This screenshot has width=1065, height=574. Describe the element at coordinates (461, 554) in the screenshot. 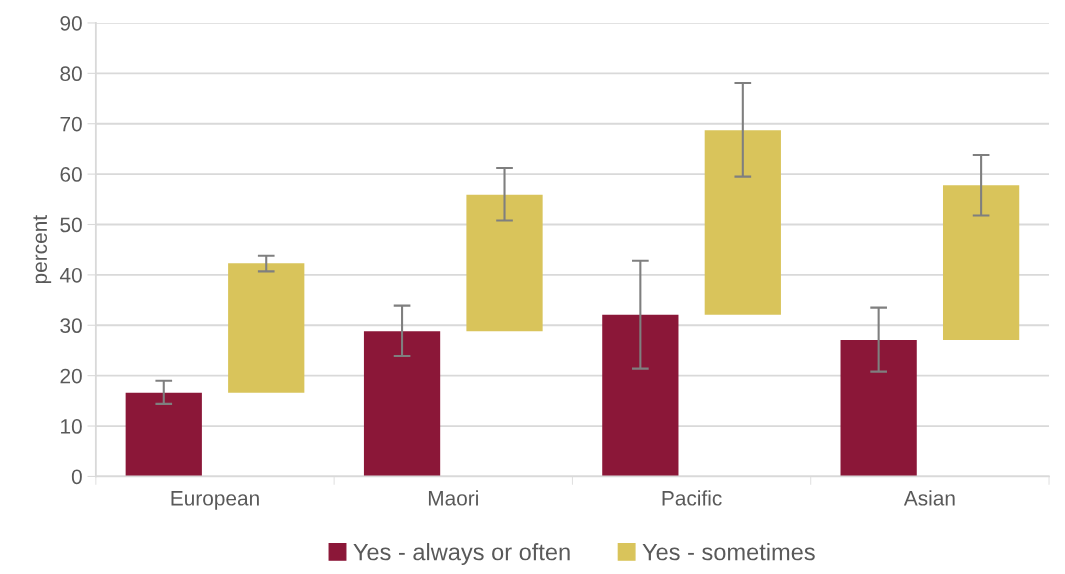

I see `legend-label: Yes - always or often` at that location.